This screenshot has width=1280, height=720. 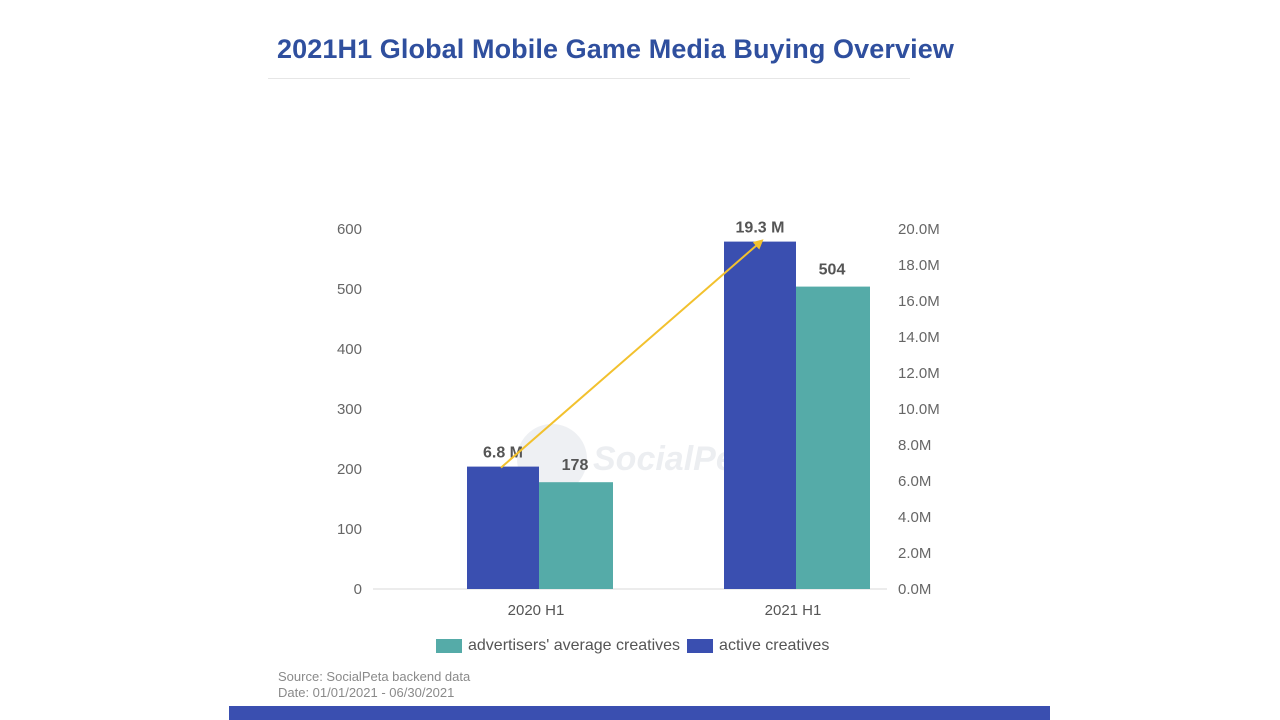 I want to click on right-axis-tick-label: 10.0M, so click(x=919, y=409).